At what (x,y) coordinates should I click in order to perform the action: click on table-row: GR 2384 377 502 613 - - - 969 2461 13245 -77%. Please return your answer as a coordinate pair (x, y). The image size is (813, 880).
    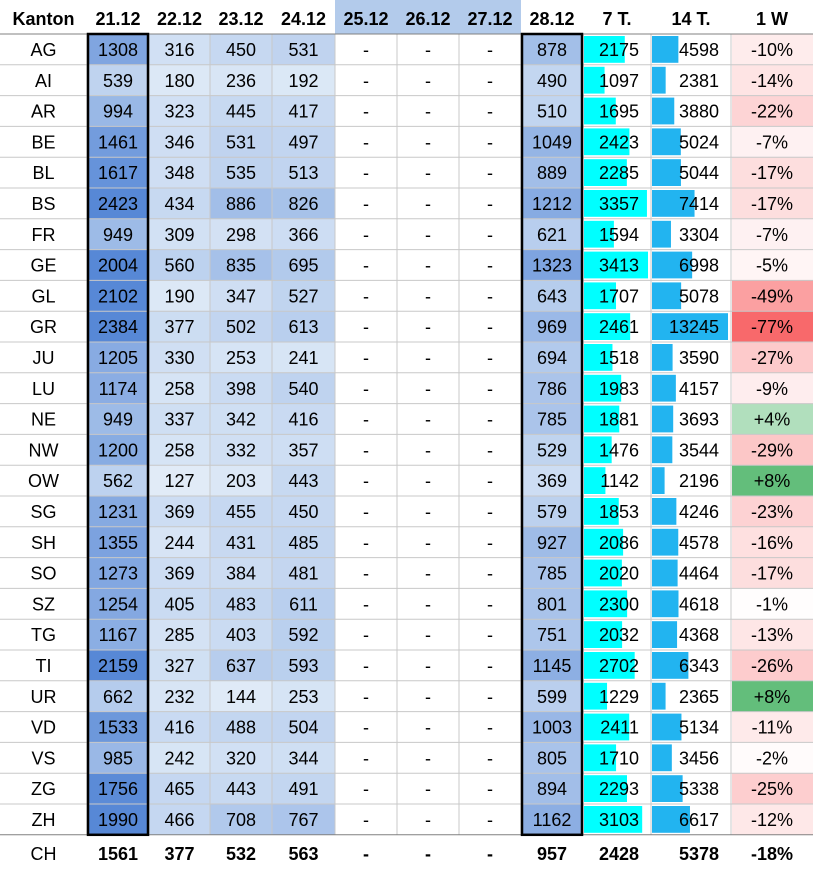
    Looking at the image, I should click on (421, 326).